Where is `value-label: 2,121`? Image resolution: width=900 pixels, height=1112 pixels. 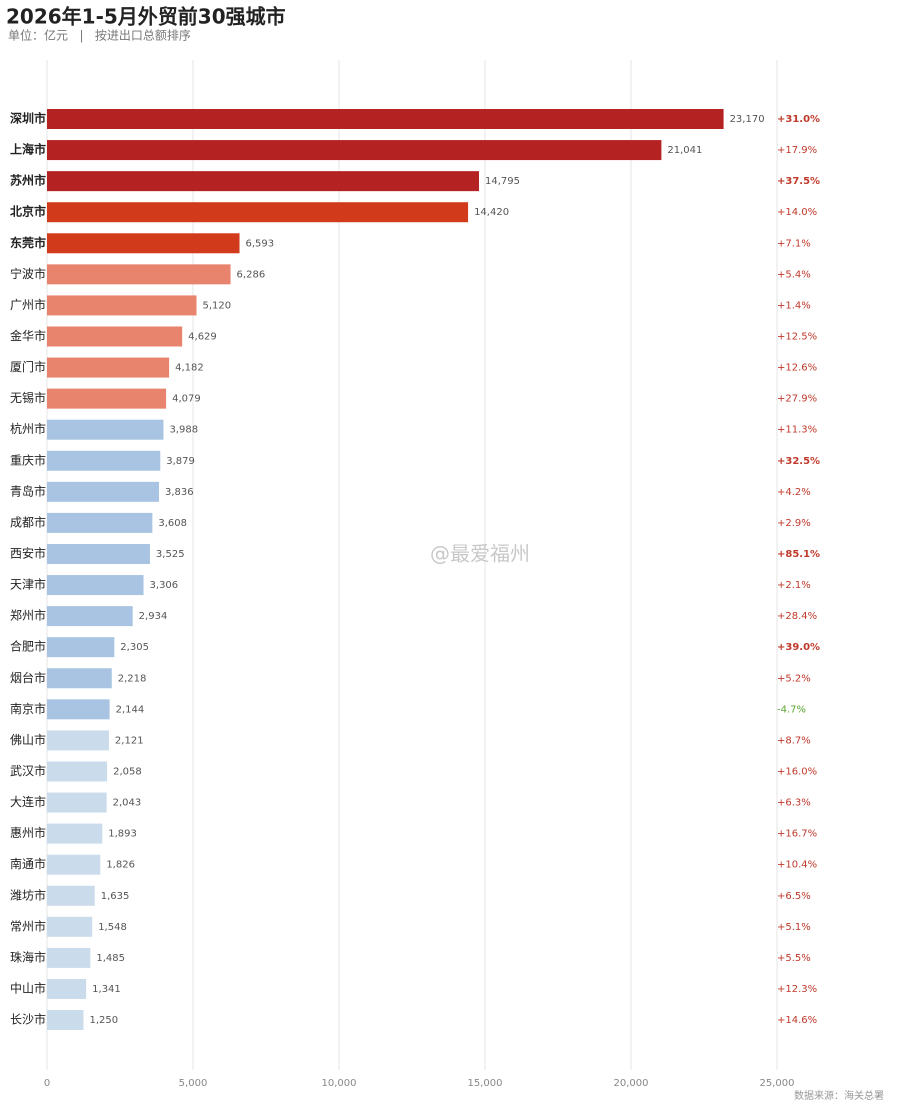 value-label: 2,121 is located at coordinates (129, 740).